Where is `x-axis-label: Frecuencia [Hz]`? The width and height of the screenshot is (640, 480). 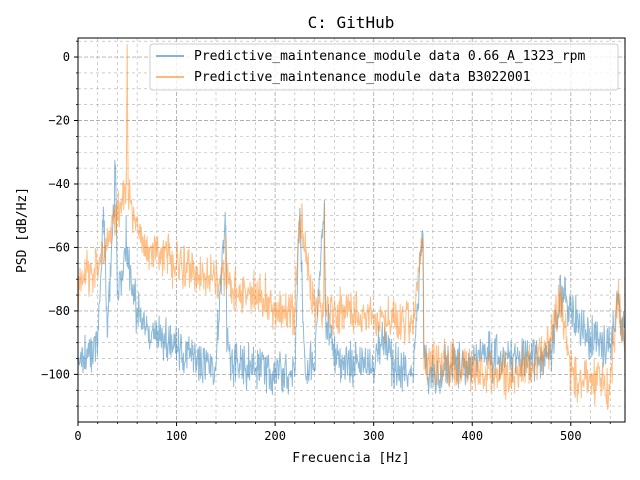 x-axis-label: Frecuencia [Hz] is located at coordinates (350, 458).